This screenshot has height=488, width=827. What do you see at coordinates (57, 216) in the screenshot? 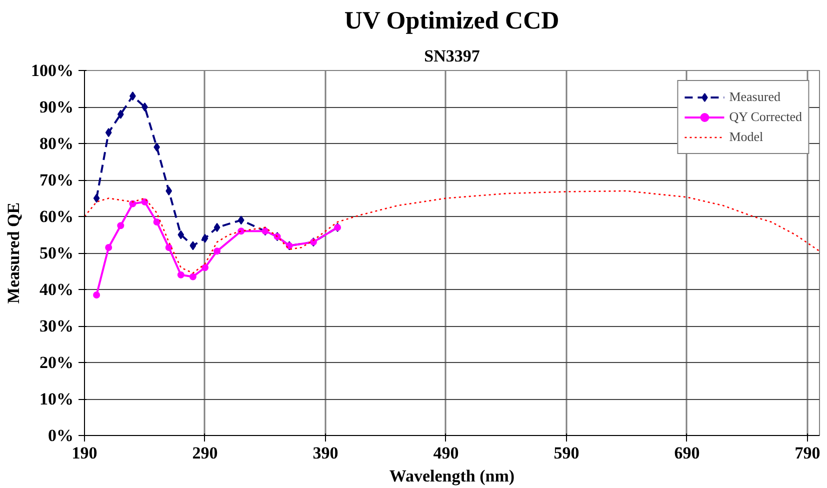
I see `y-tick-label: 60%` at bounding box center [57, 216].